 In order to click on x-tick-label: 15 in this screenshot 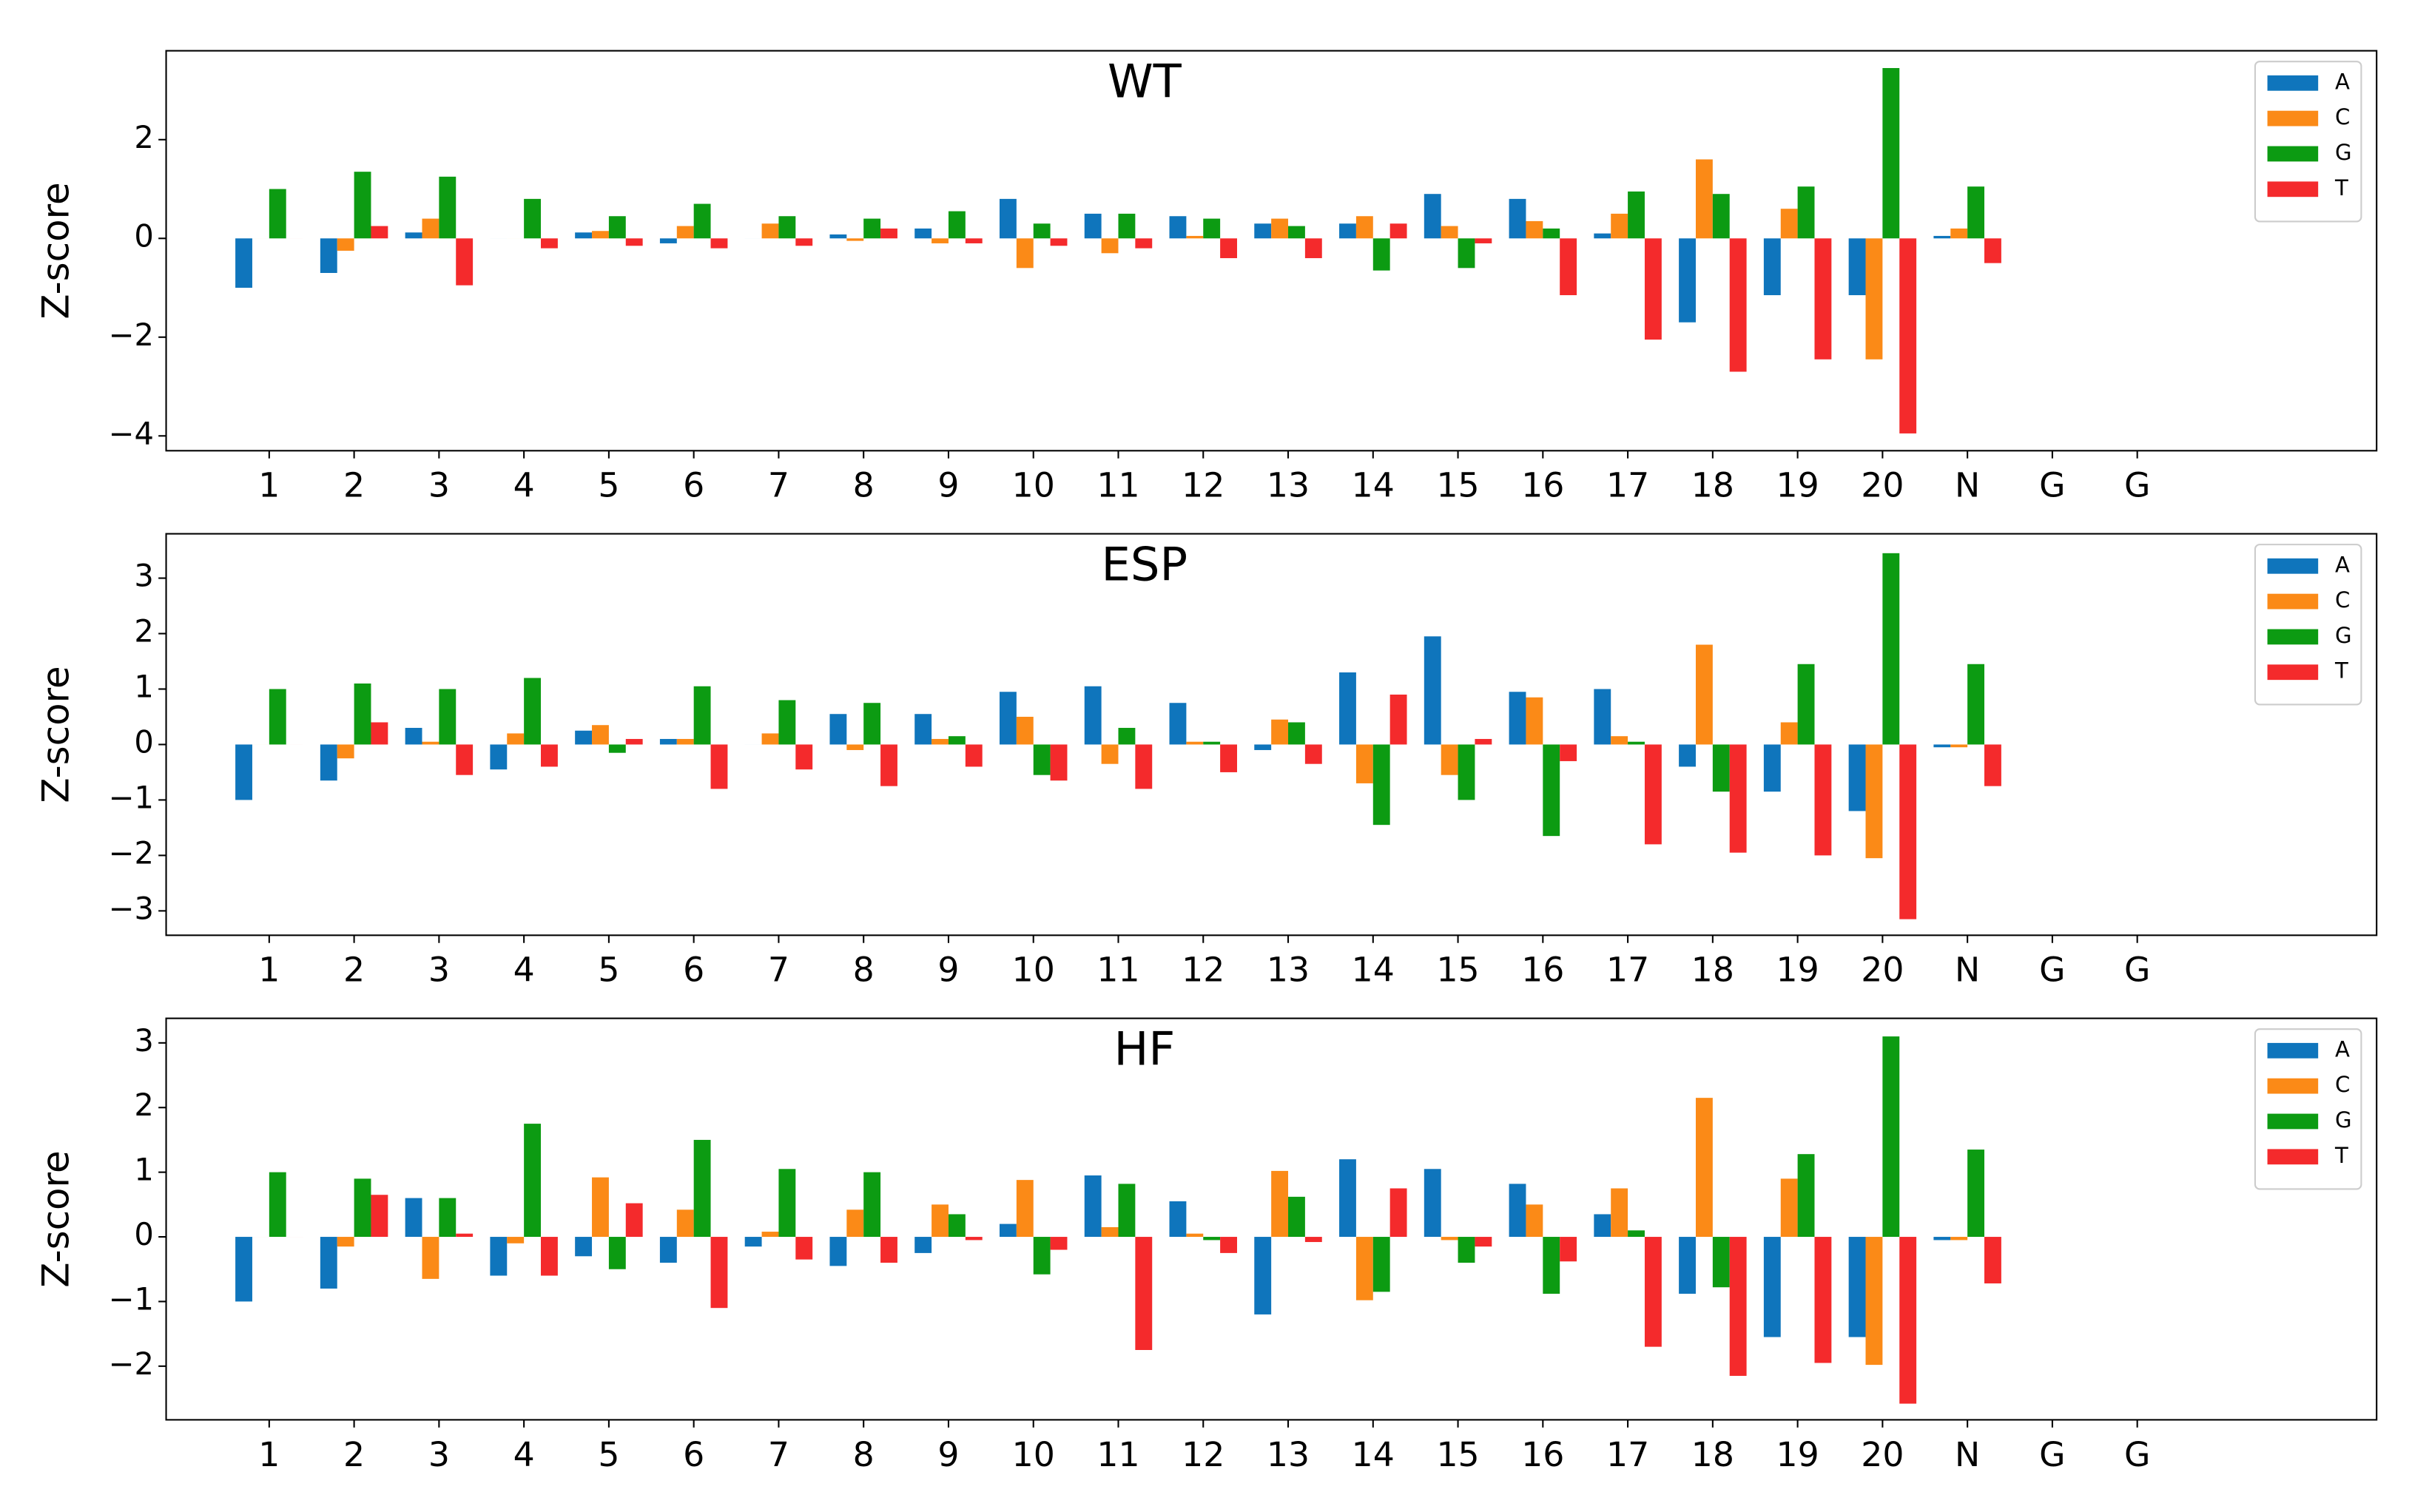, I will do `click(1457, 485)`.